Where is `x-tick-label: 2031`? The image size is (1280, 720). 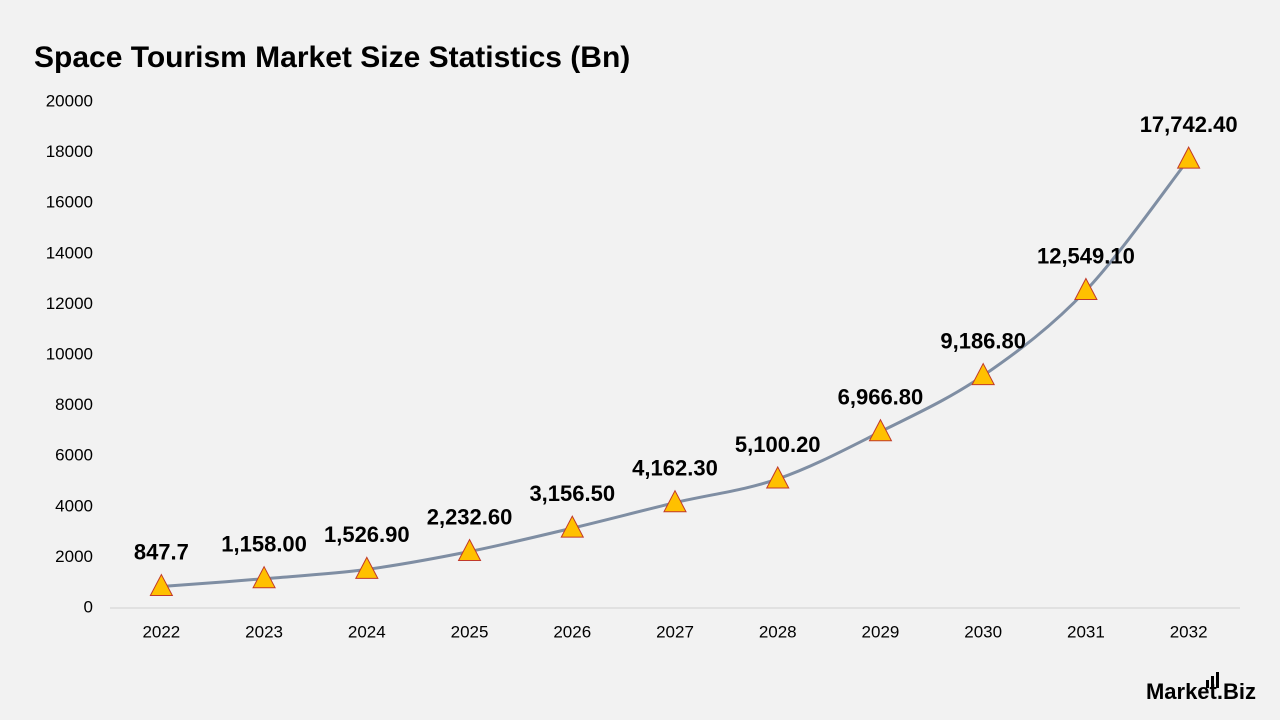
x-tick-label: 2031 is located at coordinates (1086, 631).